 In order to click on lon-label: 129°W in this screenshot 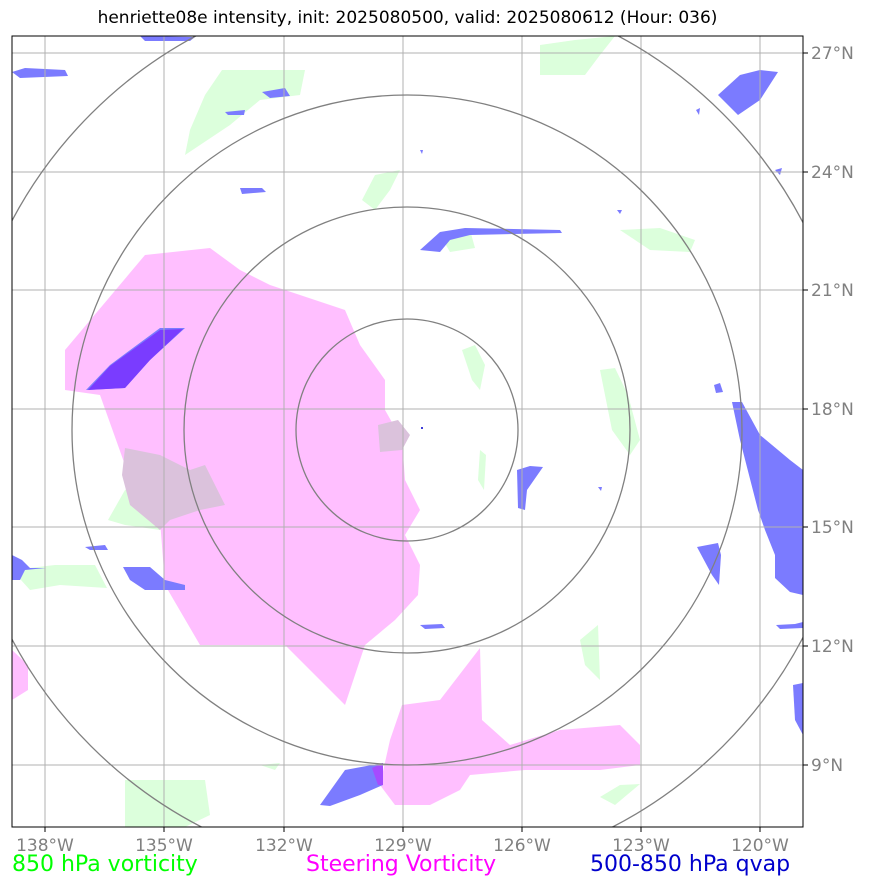, I will do `click(403, 846)`.